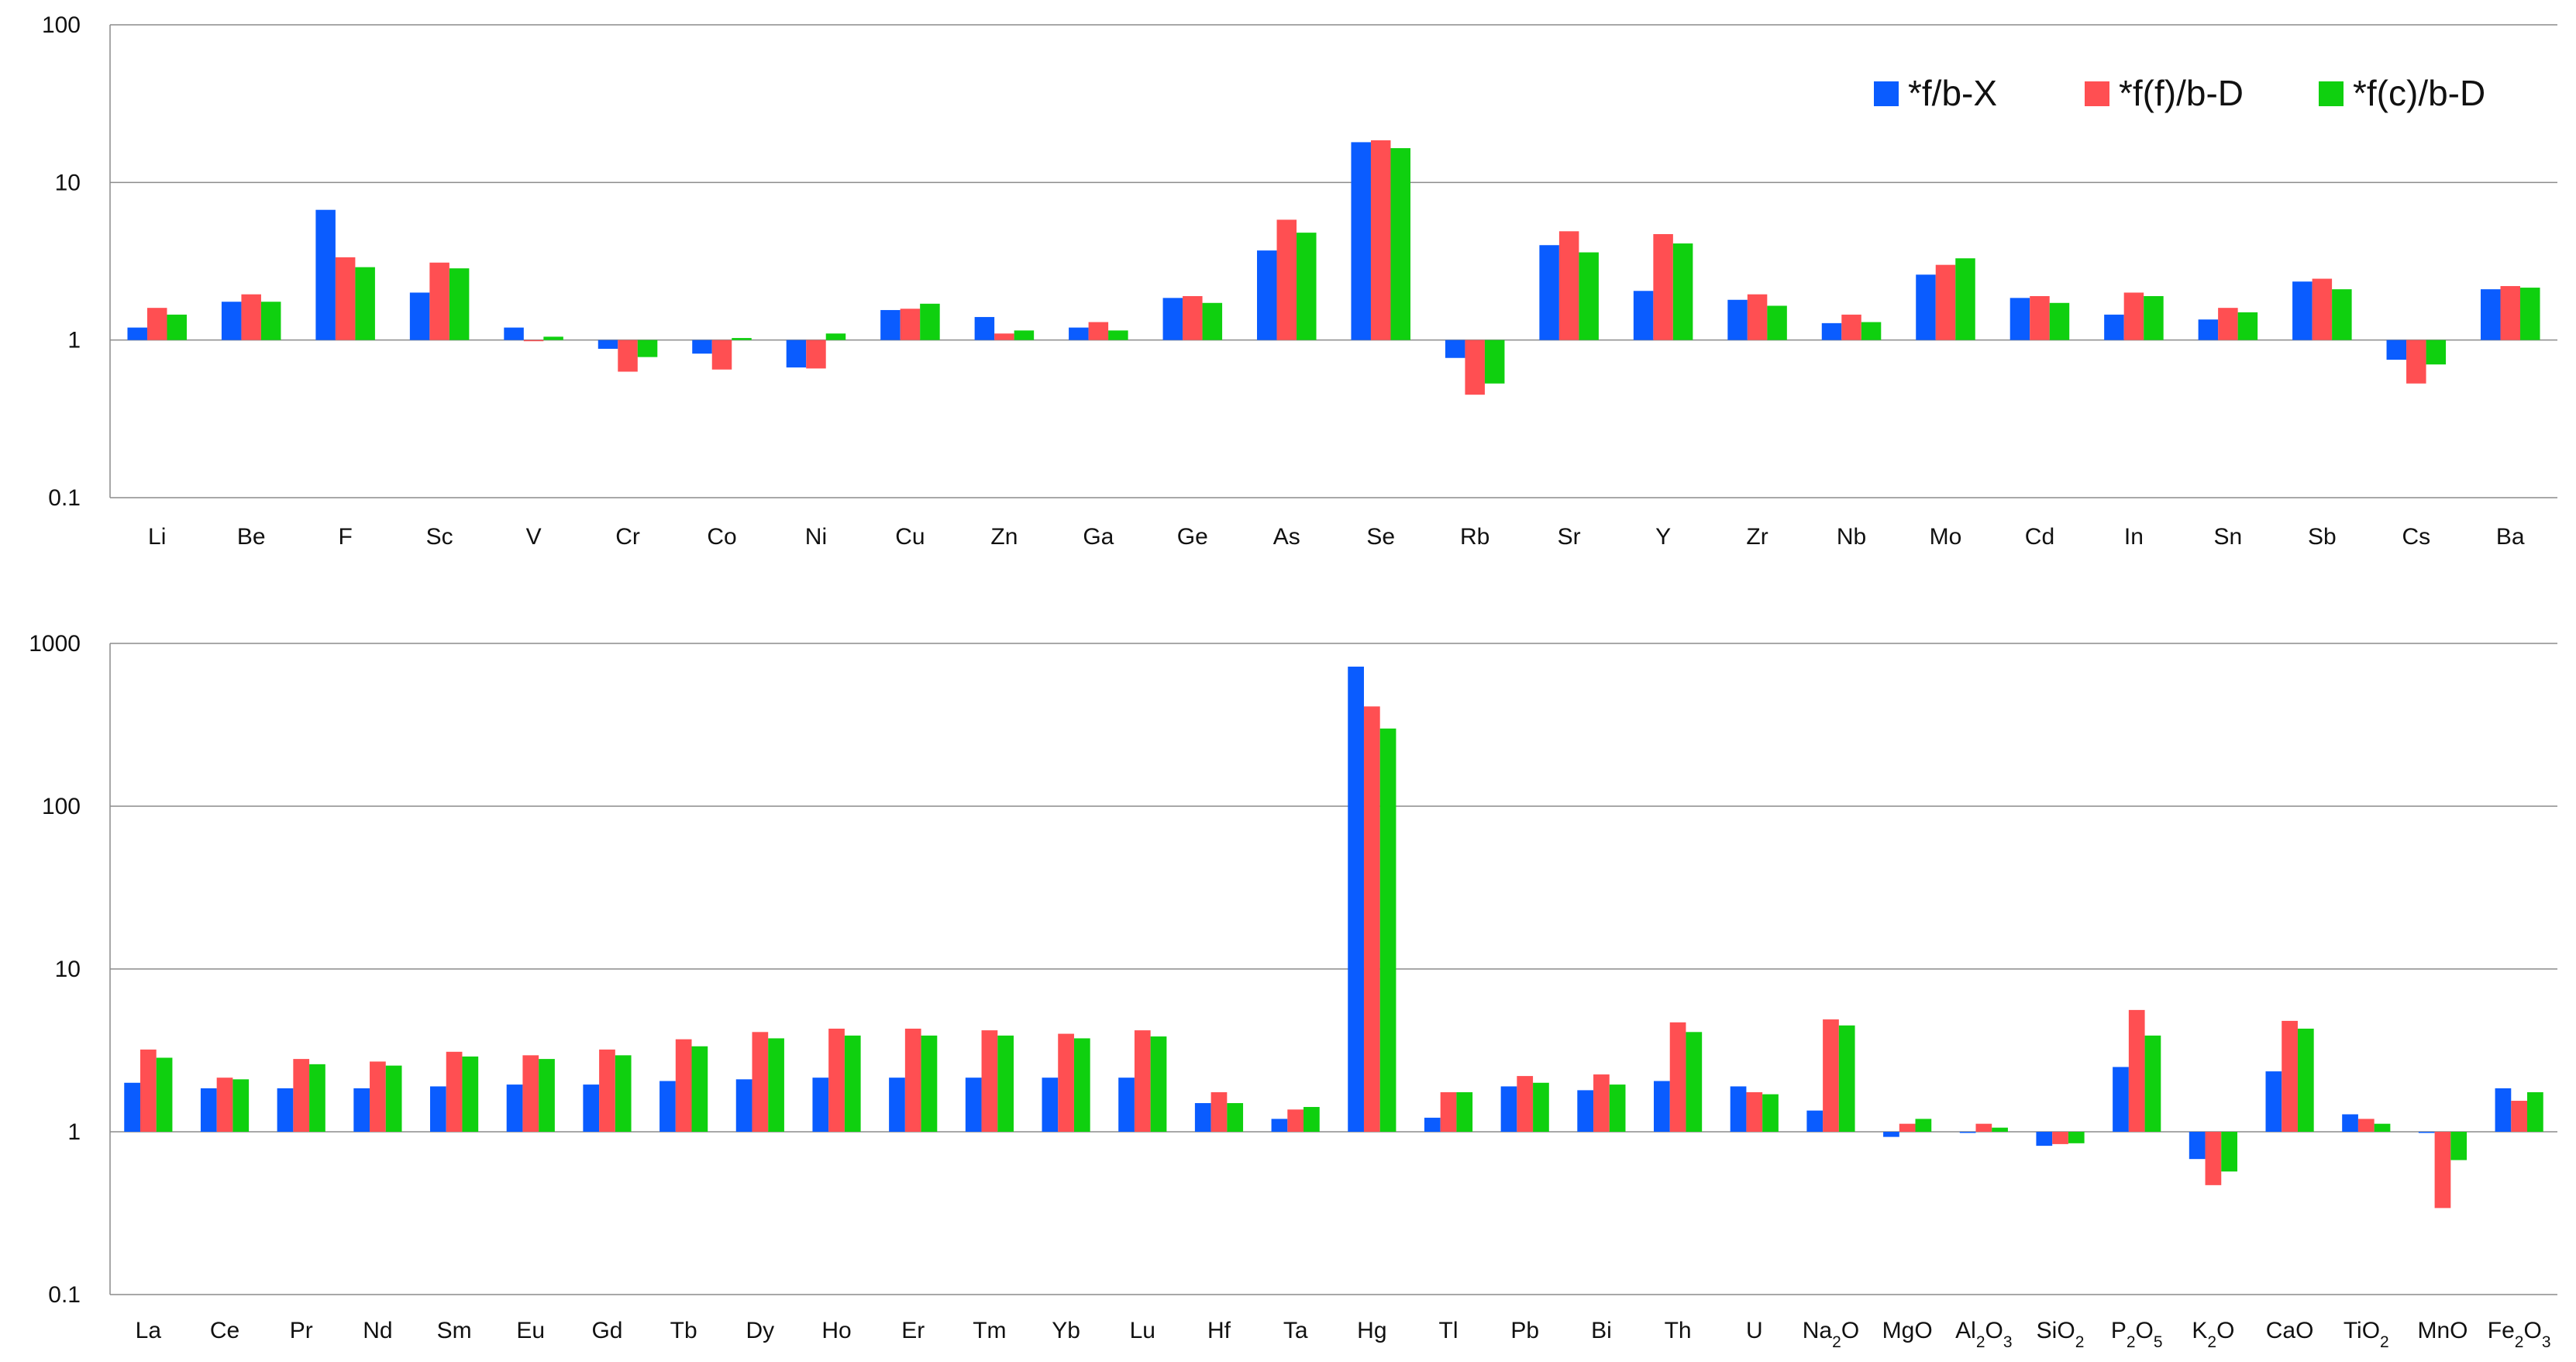  Describe the element at coordinates (1851, 537) in the screenshot. I see `x-tick-label: Nb` at that location.